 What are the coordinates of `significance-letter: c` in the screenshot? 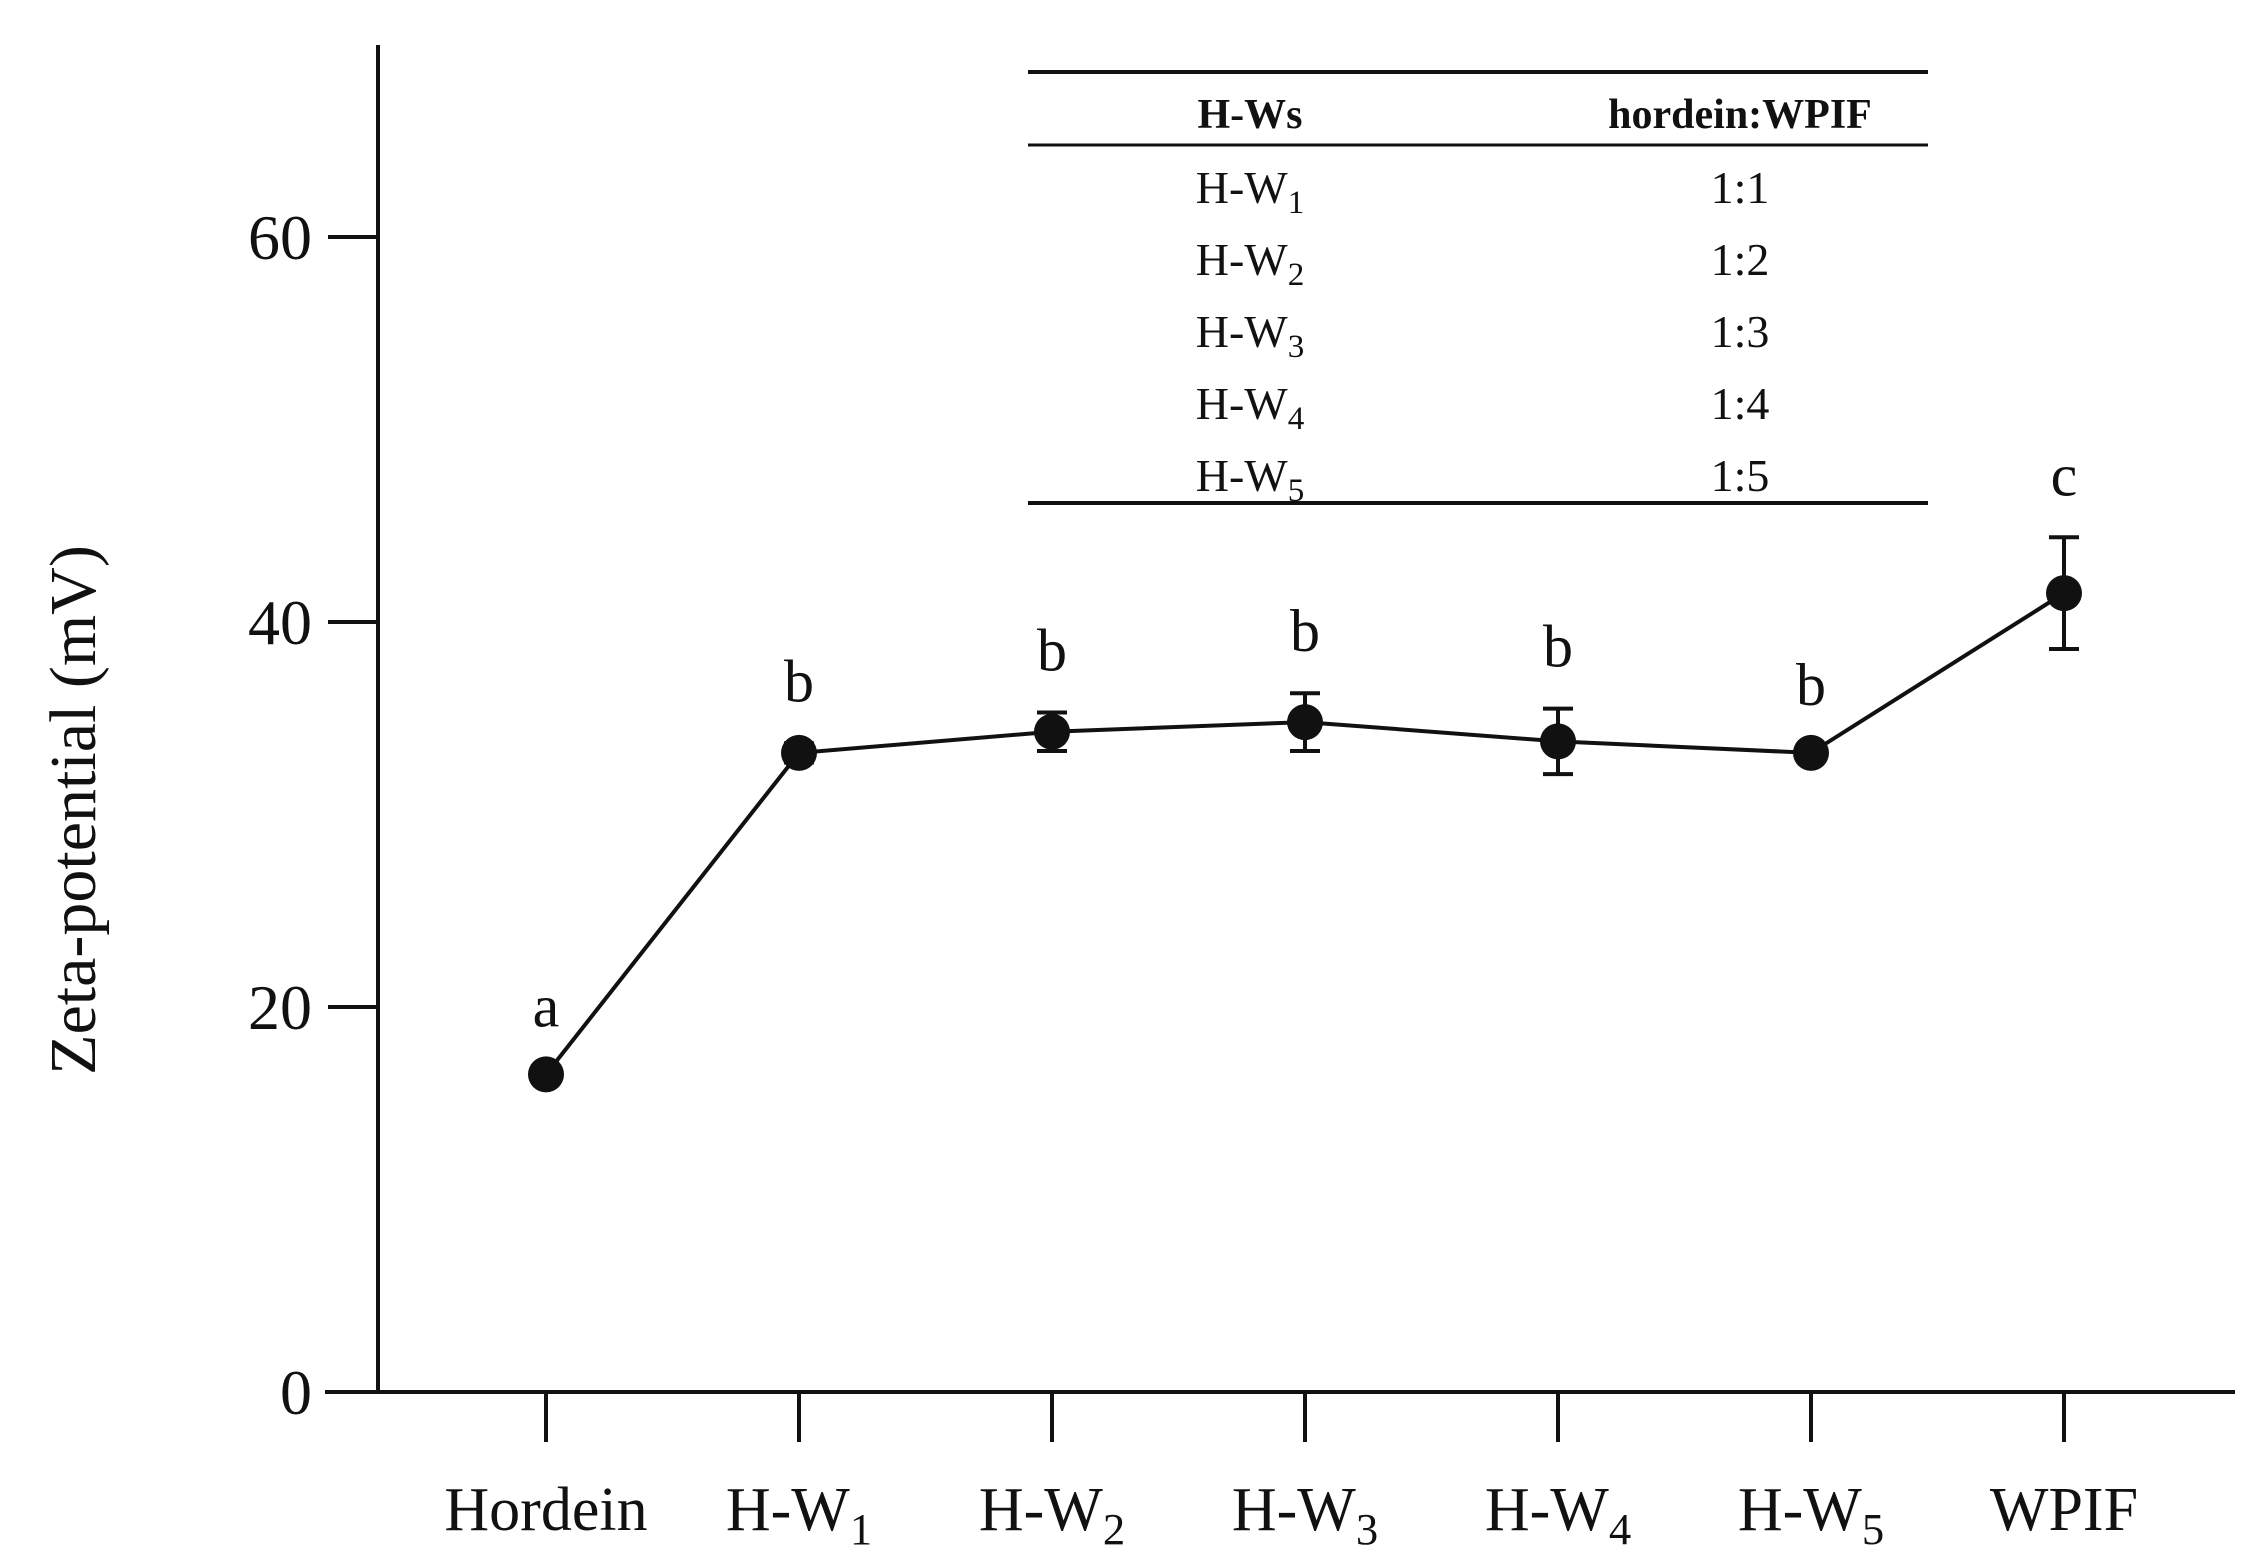 It's located at (2064, 475).